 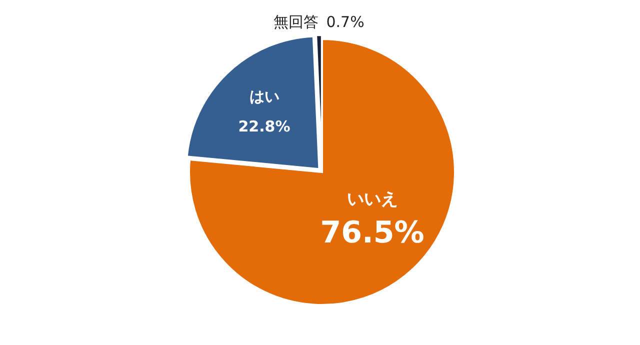 I want to click on data-label: 0.7%, so click(x=345, y=22).